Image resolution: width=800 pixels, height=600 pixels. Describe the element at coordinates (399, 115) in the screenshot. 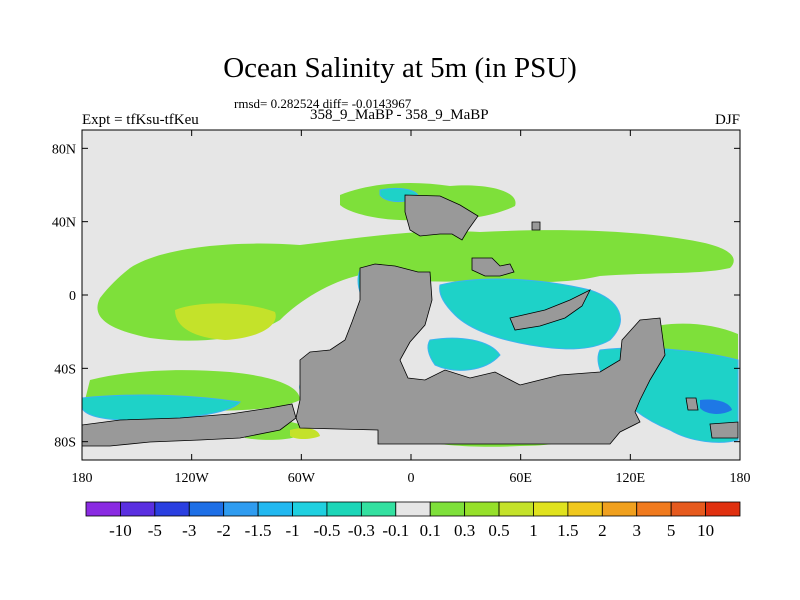

I see `runs-label: 358_9_MaBP - 358_9_MaBP` at that location.